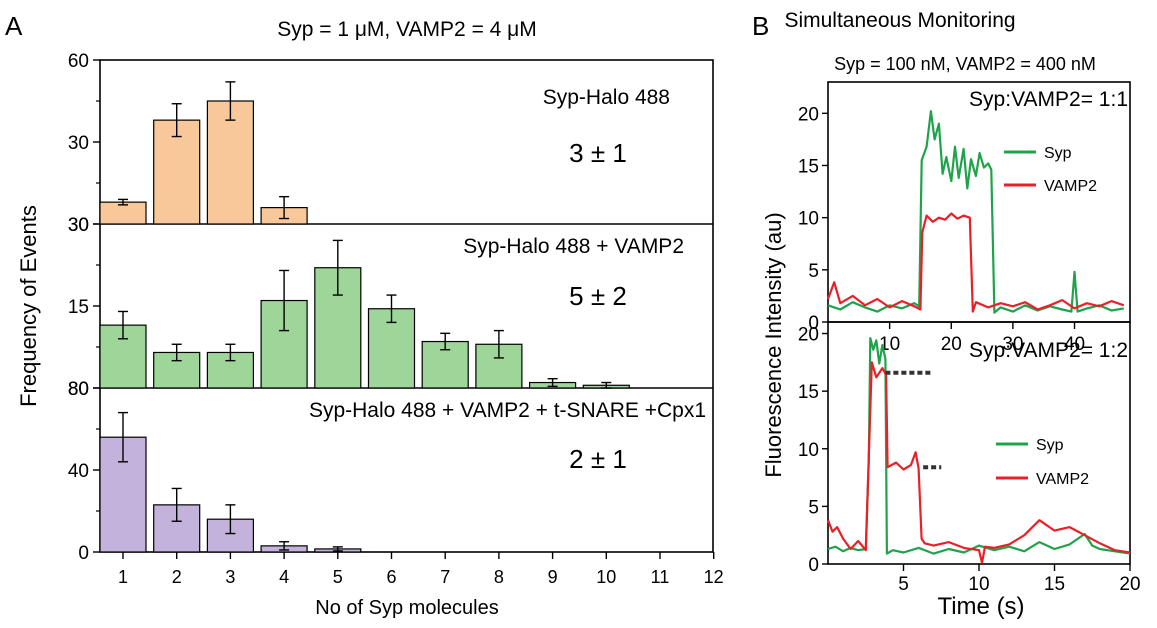 This screenshot has width=1157, height=628. I want to click on b-bottom-x-tick-label: 20, so click(1129, 584).